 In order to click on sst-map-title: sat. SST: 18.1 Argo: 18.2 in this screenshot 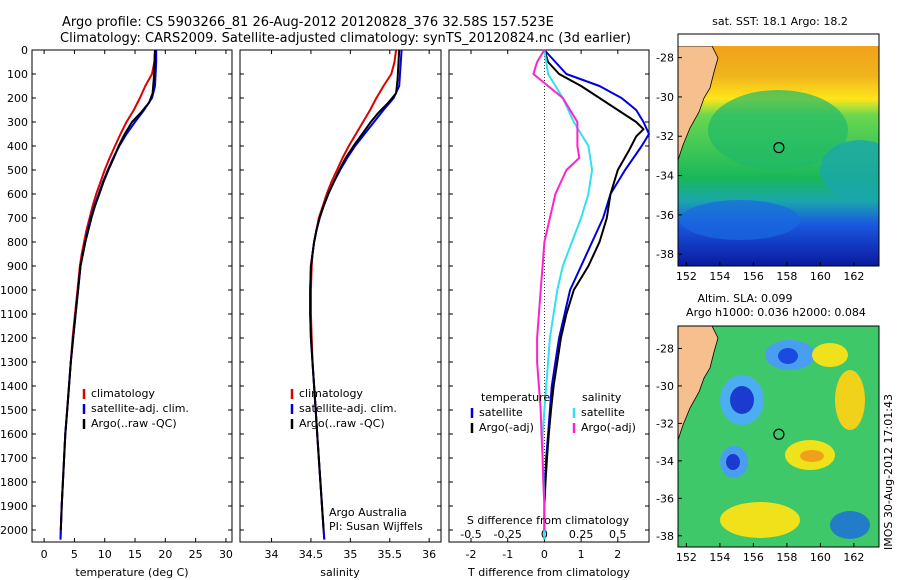, I will do `click(780, 21)`.